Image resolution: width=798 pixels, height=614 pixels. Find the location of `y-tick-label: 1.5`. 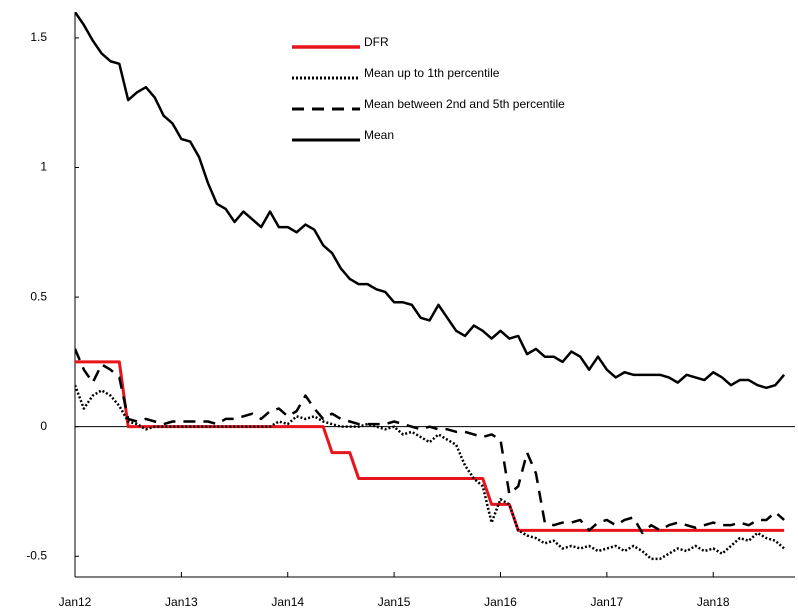

y-tick-label: 1.5 is located at coordinates (38, 37).